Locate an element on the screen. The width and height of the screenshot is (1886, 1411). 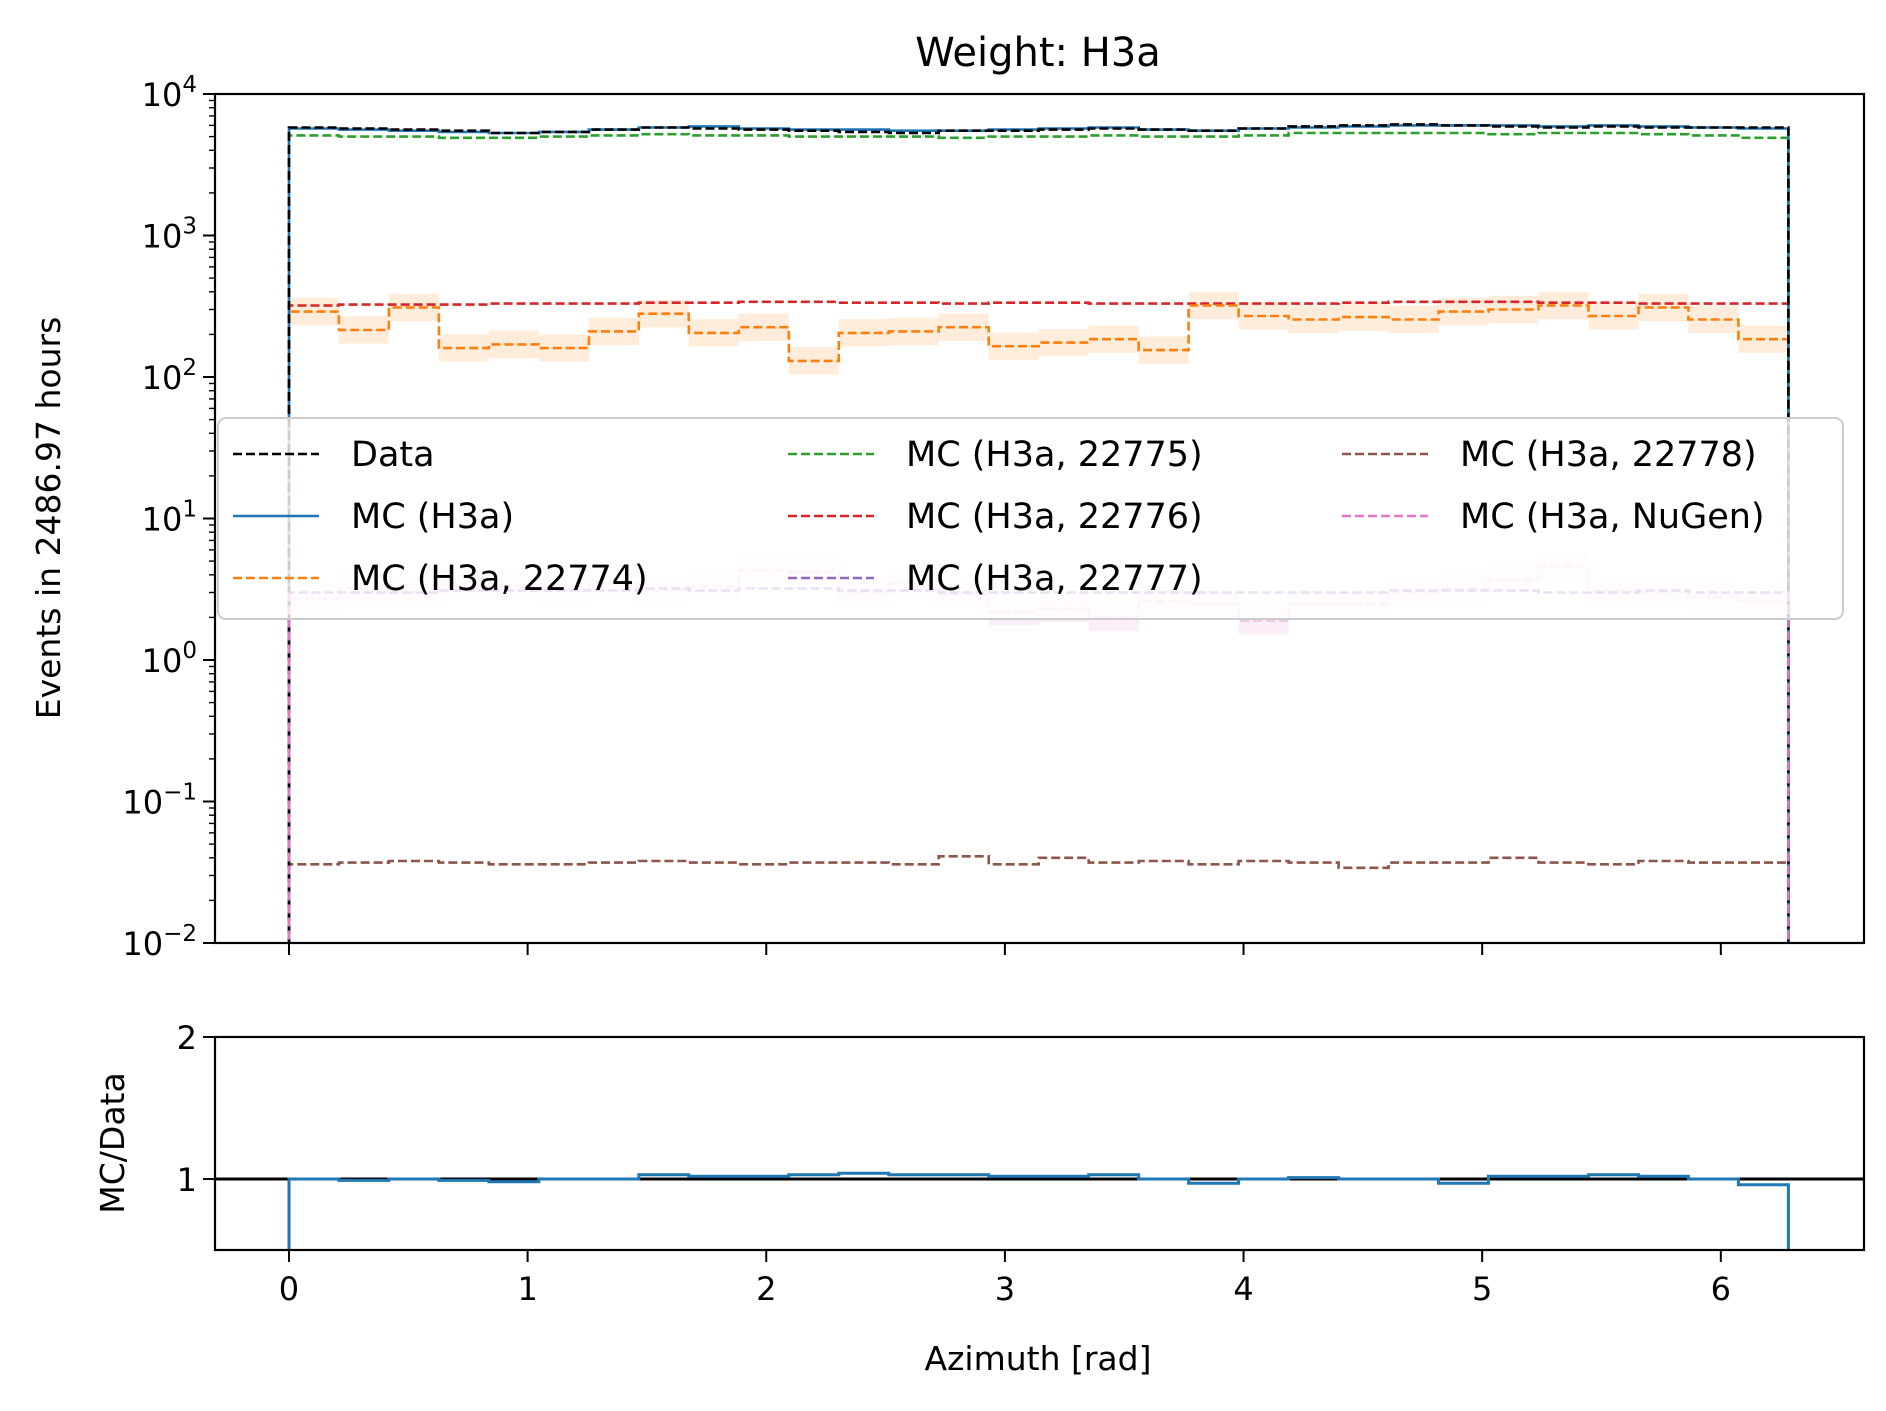
main-y-tick-label-1: 10³ is located at coordinates (169, 235).